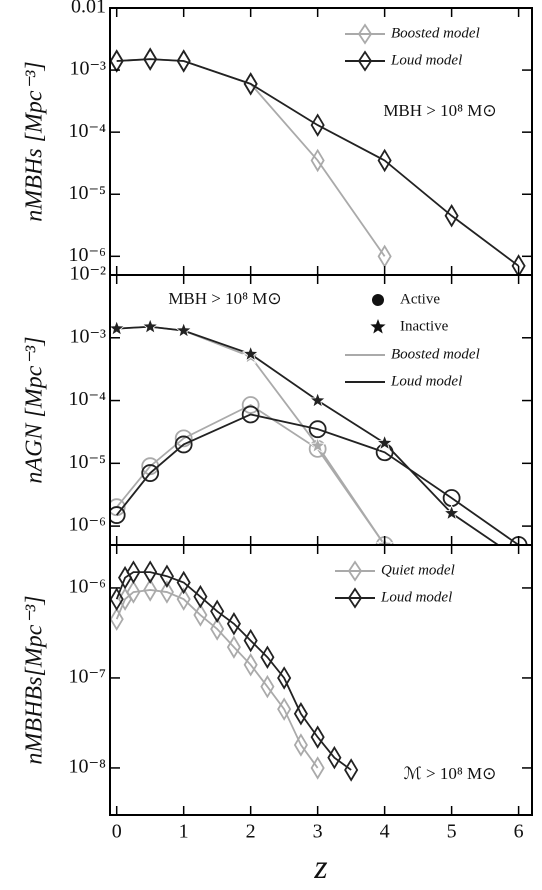 This screenshot has width=542, height=890. Describe the element at coordinates (251, 832) in the screenshot. I see `x-tick-label: 2` at that location.